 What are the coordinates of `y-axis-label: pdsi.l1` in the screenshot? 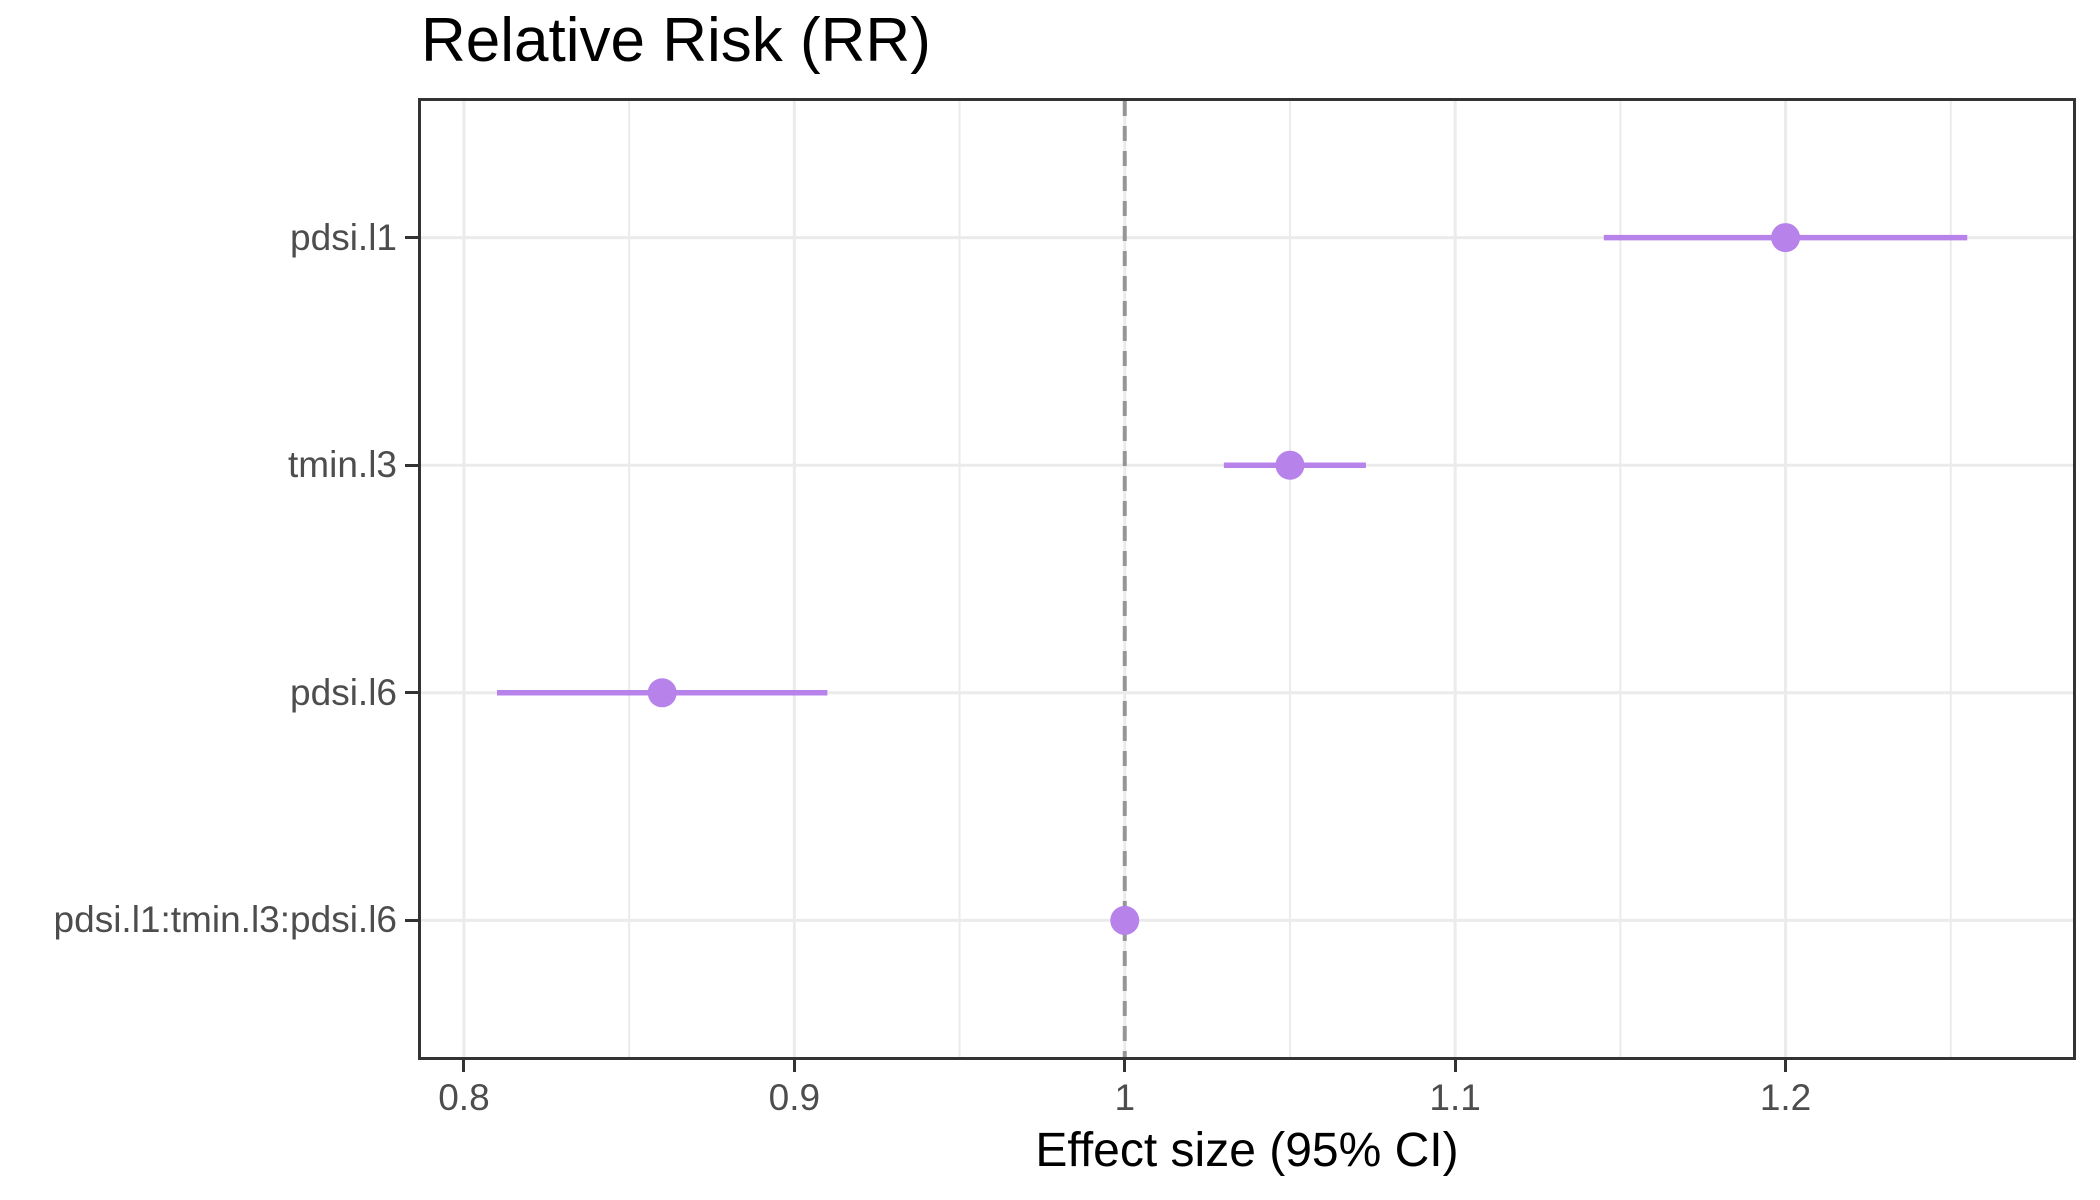 It's located at (343, 237).